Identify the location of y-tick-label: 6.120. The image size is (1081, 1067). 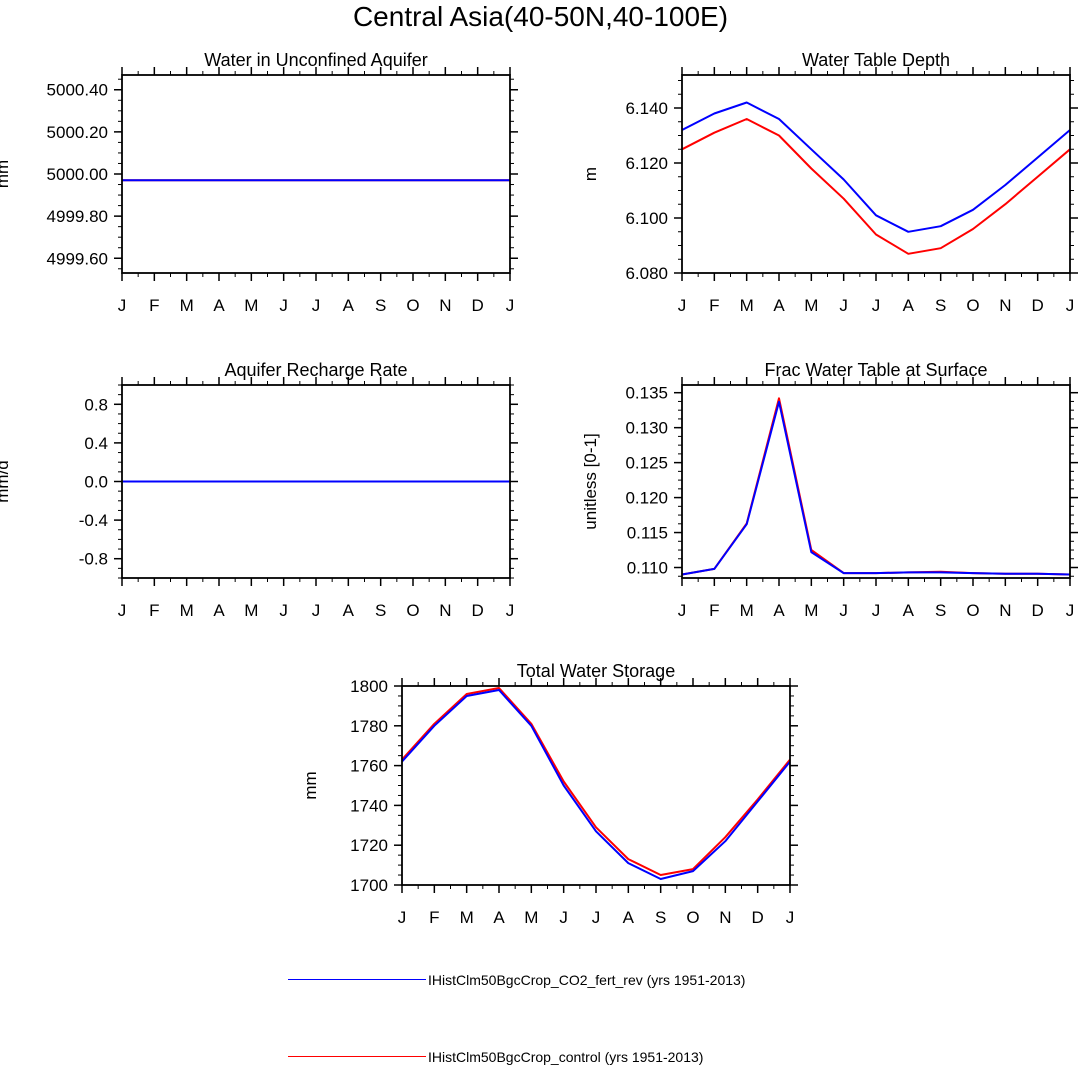
(646, 163).